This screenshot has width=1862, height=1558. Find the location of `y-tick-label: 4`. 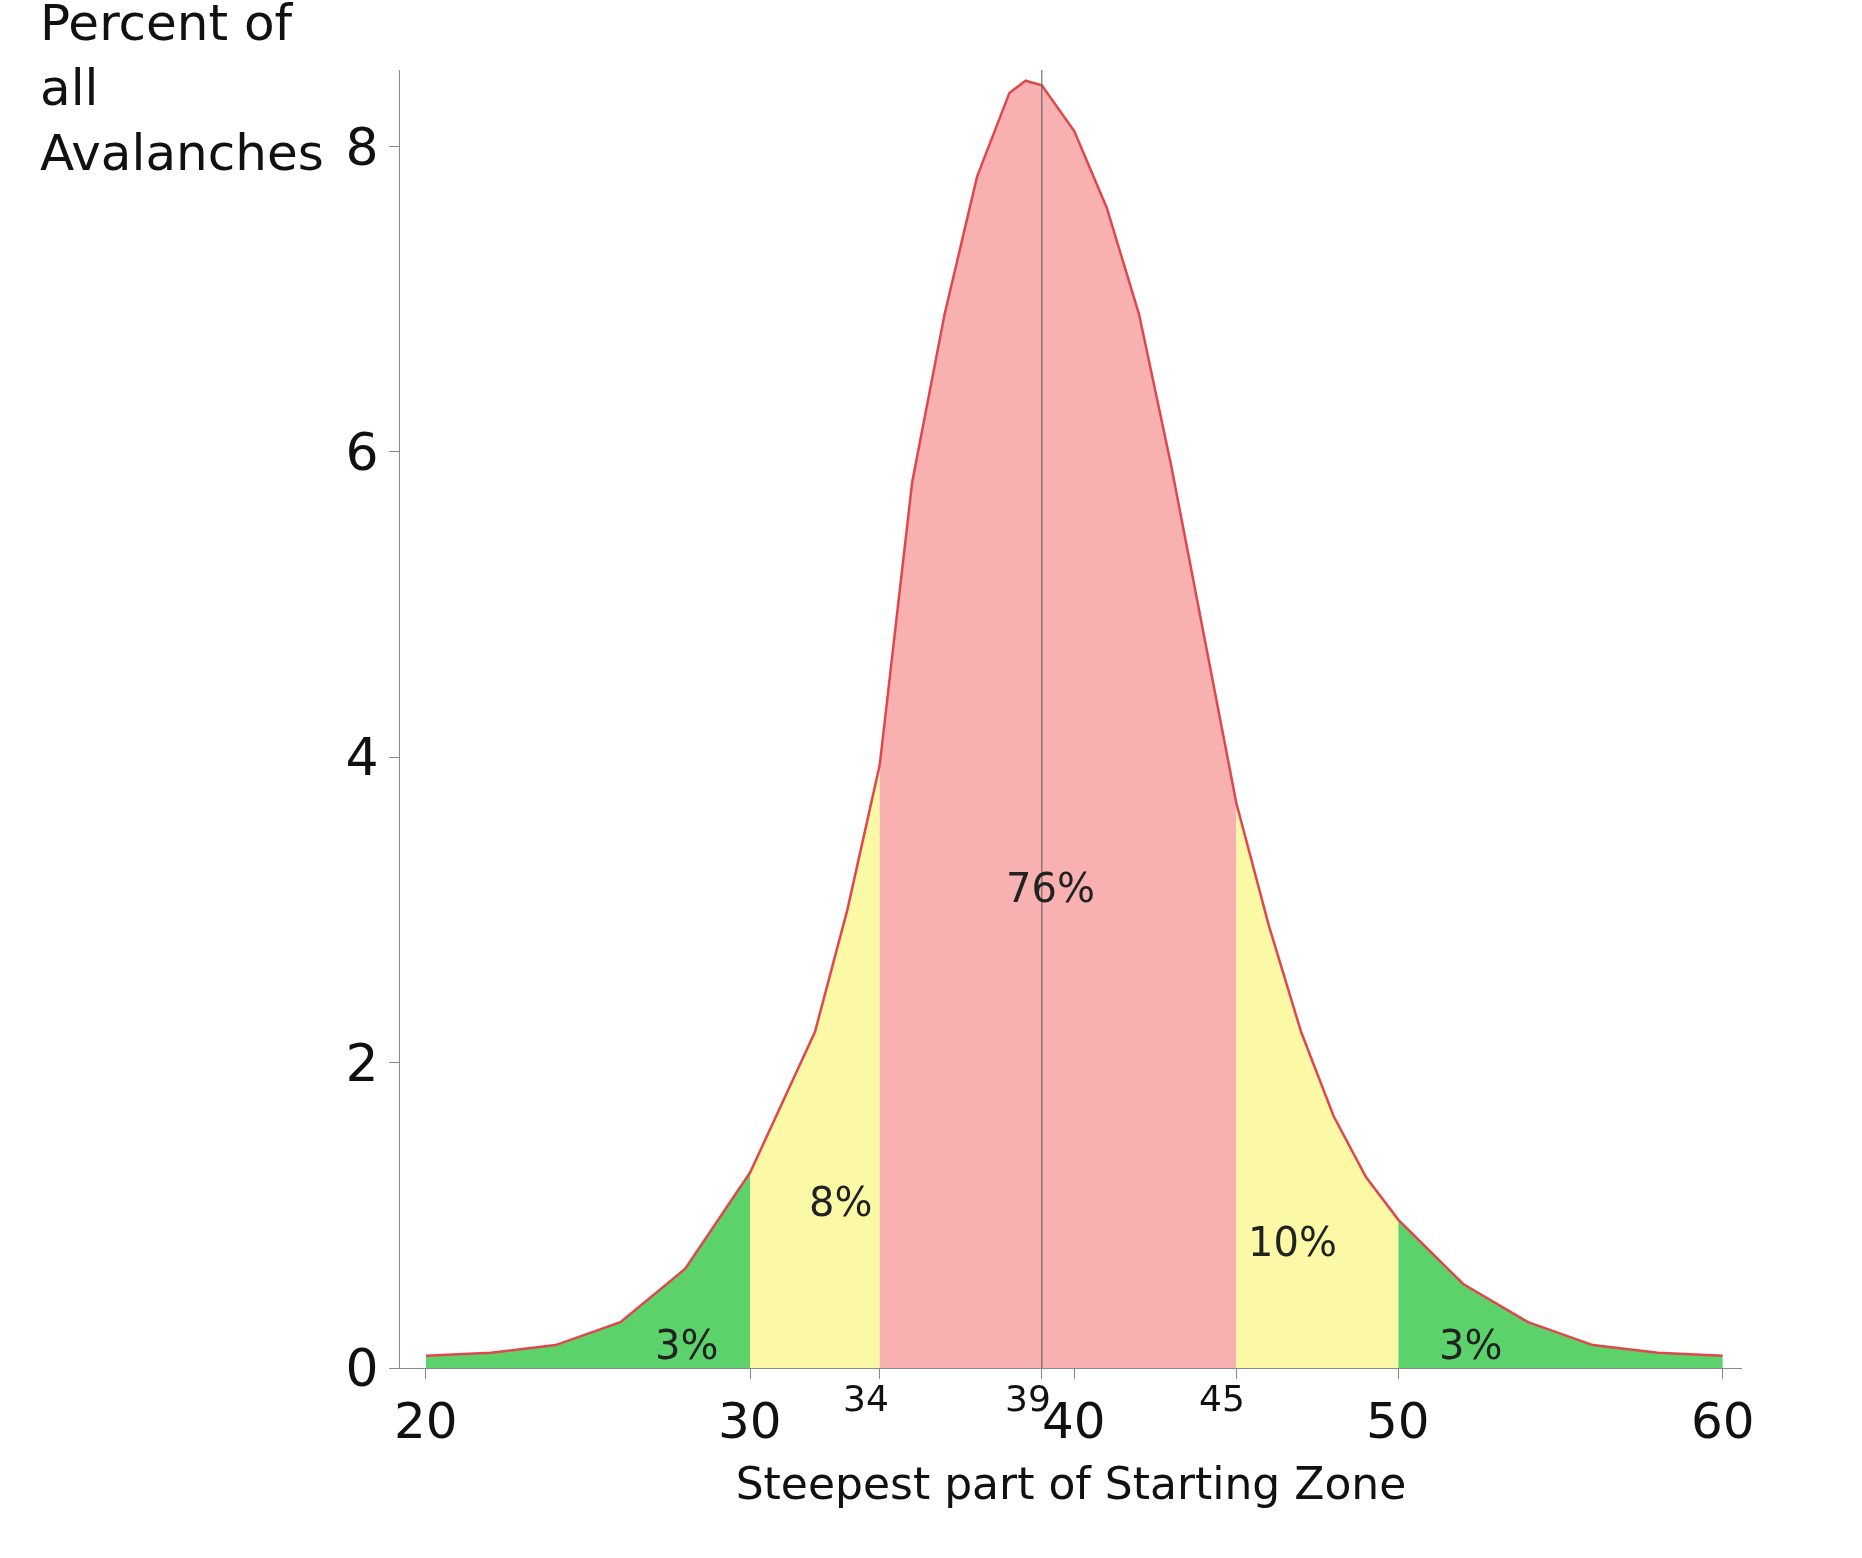

y-tick-label: 4 is located at coordinates (362, 757).